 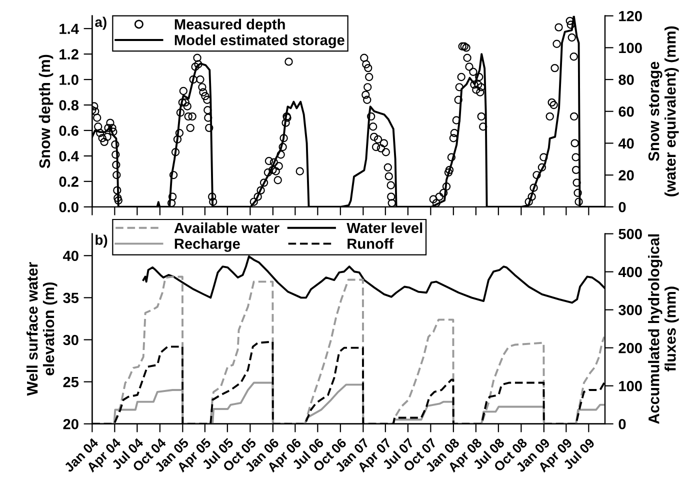 What do you see at coordinates (630, 16) in the screenshot?
I see `y2-tick-label: 120` at bounding box center [630, 16].